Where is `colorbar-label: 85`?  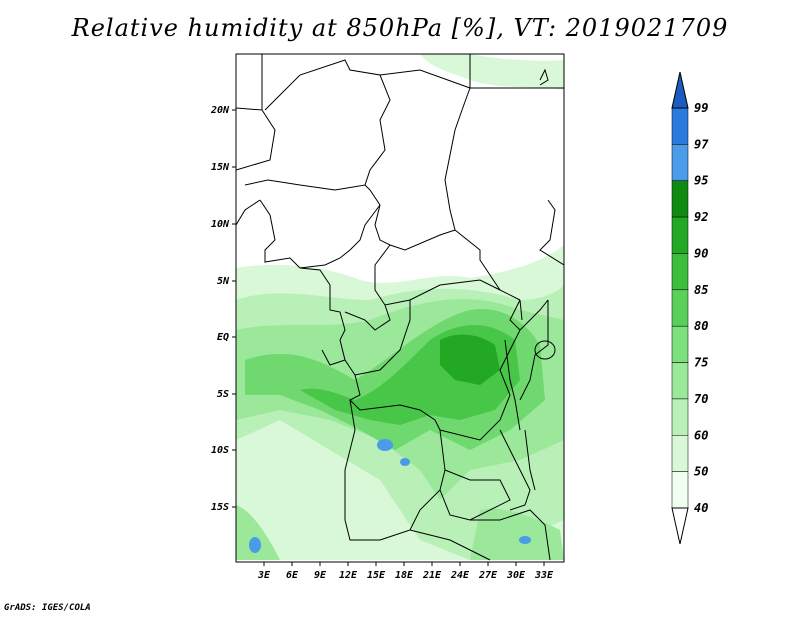 colorbar-label: 85 is located at coordinates (701, 290).